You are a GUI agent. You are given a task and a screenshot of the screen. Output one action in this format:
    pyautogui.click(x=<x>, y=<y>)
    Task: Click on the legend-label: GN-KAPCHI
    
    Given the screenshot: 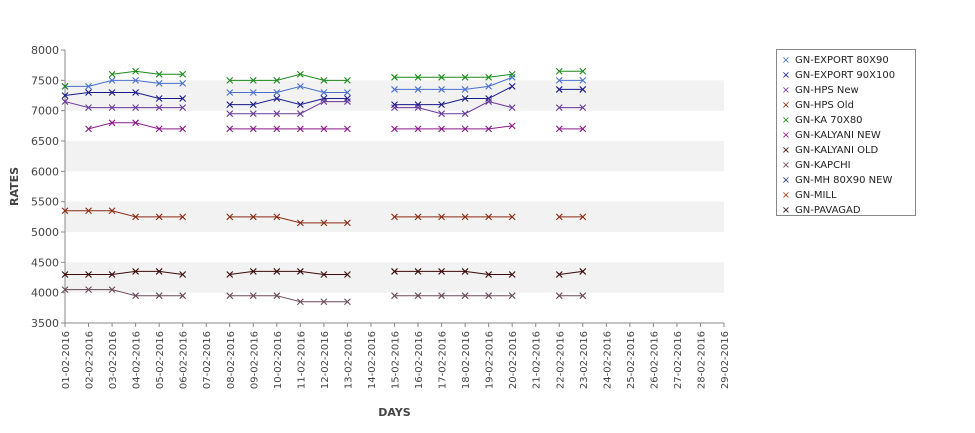 What is the action you would take?
    pyautogui.click(x=823, y=165)
    